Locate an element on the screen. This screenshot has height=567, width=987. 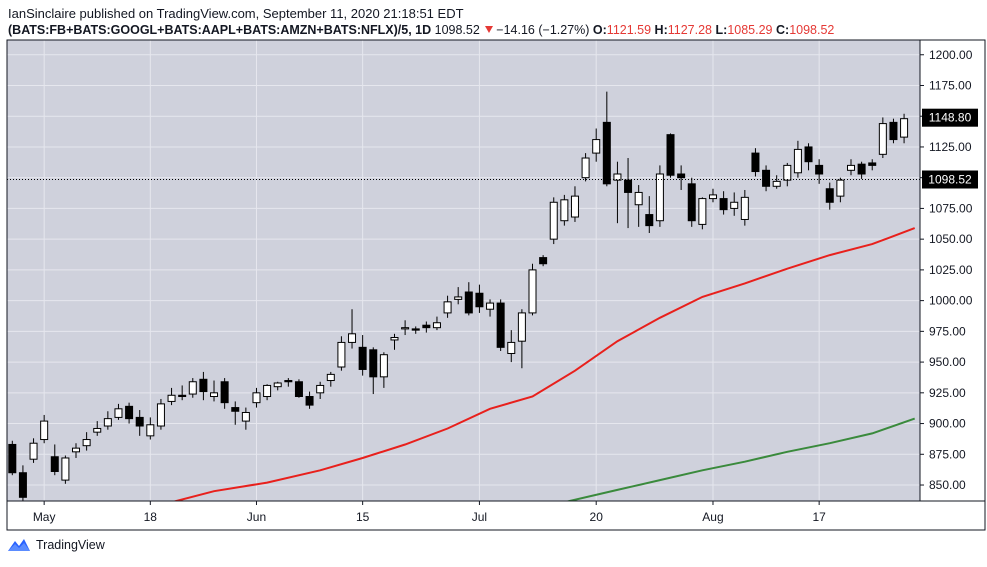
x-tick-label: Aug is located at coordinates (712, 517).